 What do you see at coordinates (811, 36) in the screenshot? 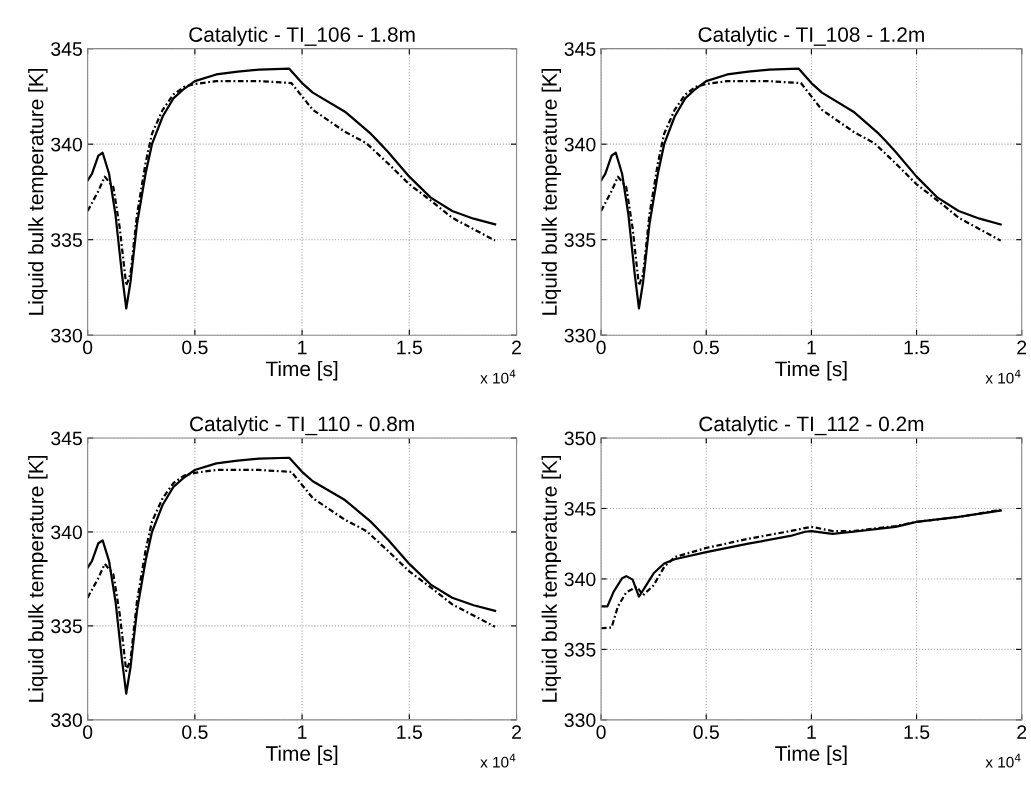
I see `chart-title: Catalytic - TI_108 - 1.2m` at bounding box center [811, 36].